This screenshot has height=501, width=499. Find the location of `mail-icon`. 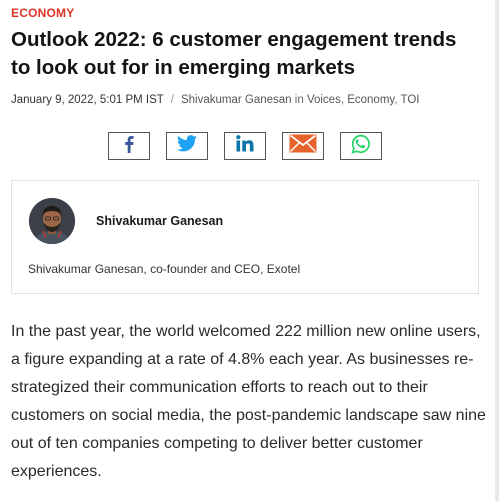

mail-icon is located at coordinates (303, 146).